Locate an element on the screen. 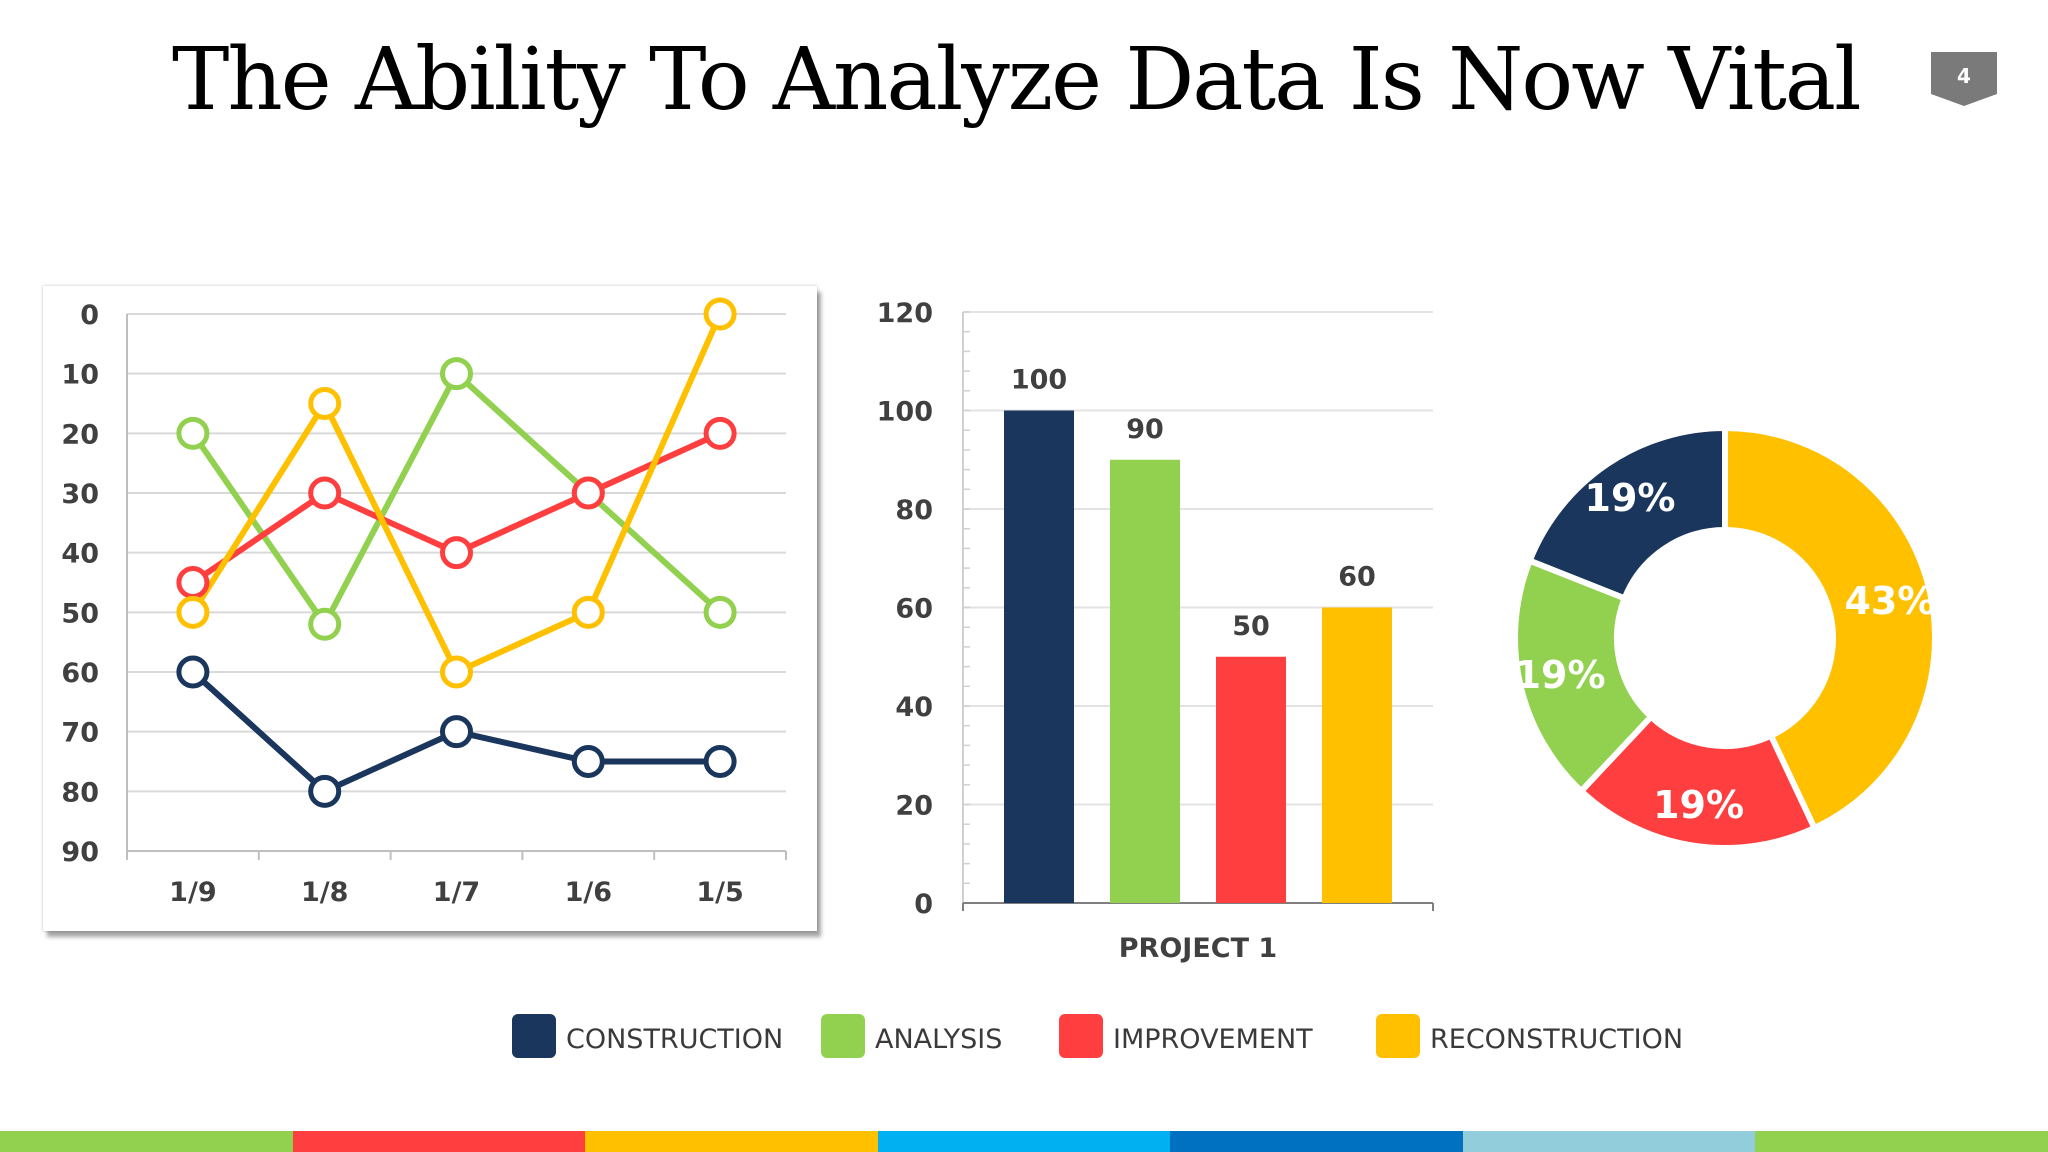 The width and height of the screenshot is (2048, 1152). bar-chart-x-tick: PROJECT 1 is located at coordinates (1198, 948).